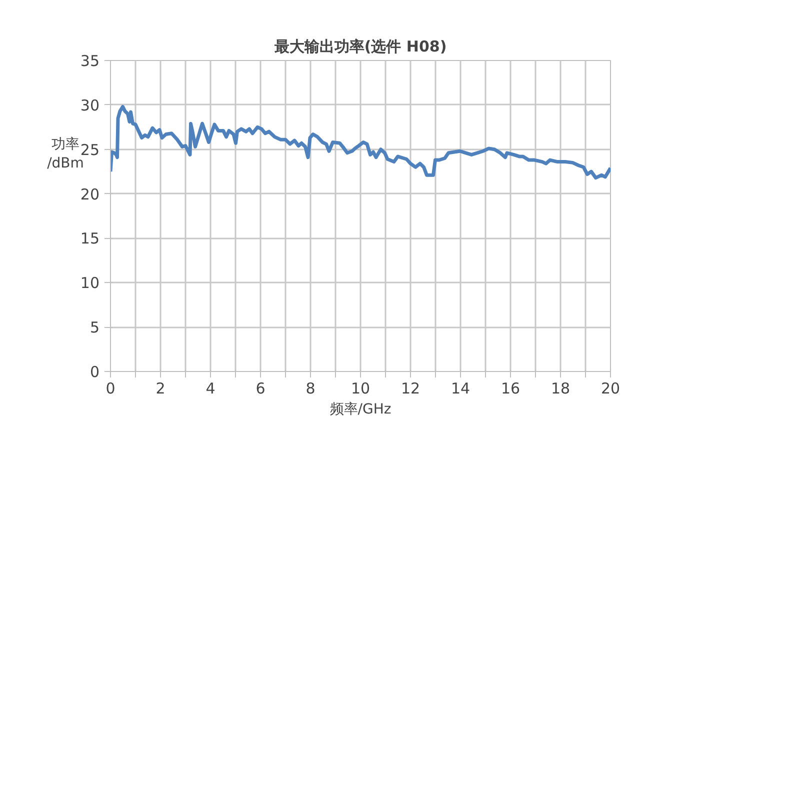 Image resolution: width=800 pixels, height=800 pixels. What do you see at coordinates (360, 47) in the screenshot?
I see `chart-title: 最大输出功率(选件 H08)` at bounding box center [360, 47].